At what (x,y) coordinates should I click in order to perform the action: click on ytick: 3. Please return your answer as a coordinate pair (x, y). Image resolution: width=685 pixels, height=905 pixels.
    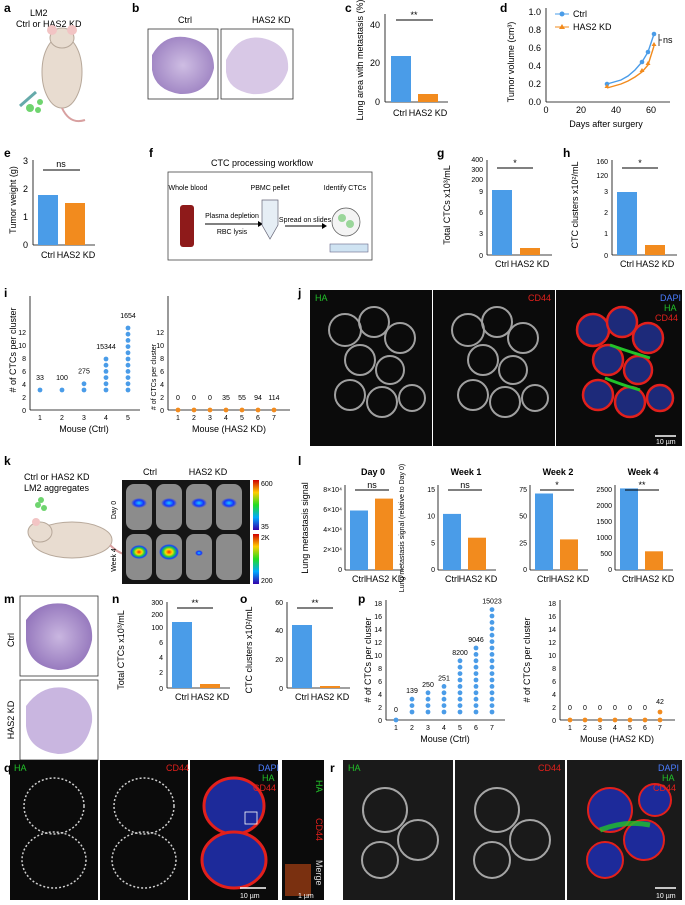
    Looking at the image, I should click on (25, 161).